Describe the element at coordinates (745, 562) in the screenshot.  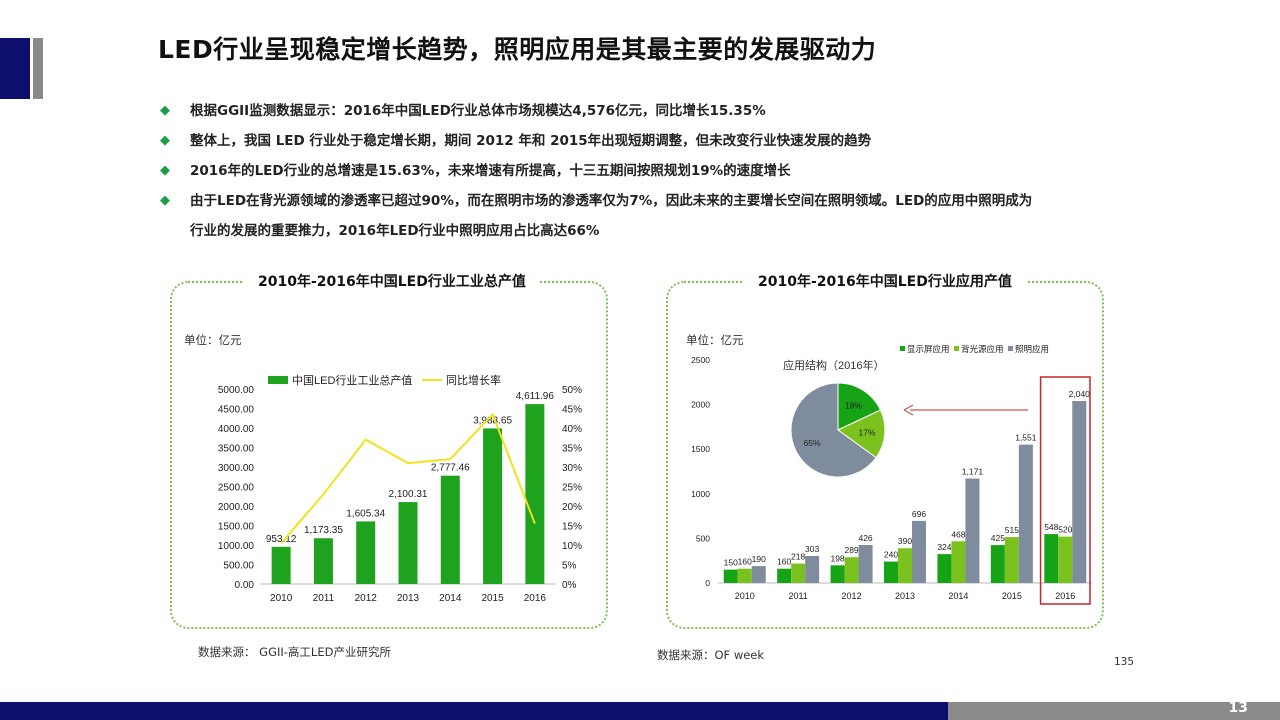
I see `bar-value-label: 160` at that location.